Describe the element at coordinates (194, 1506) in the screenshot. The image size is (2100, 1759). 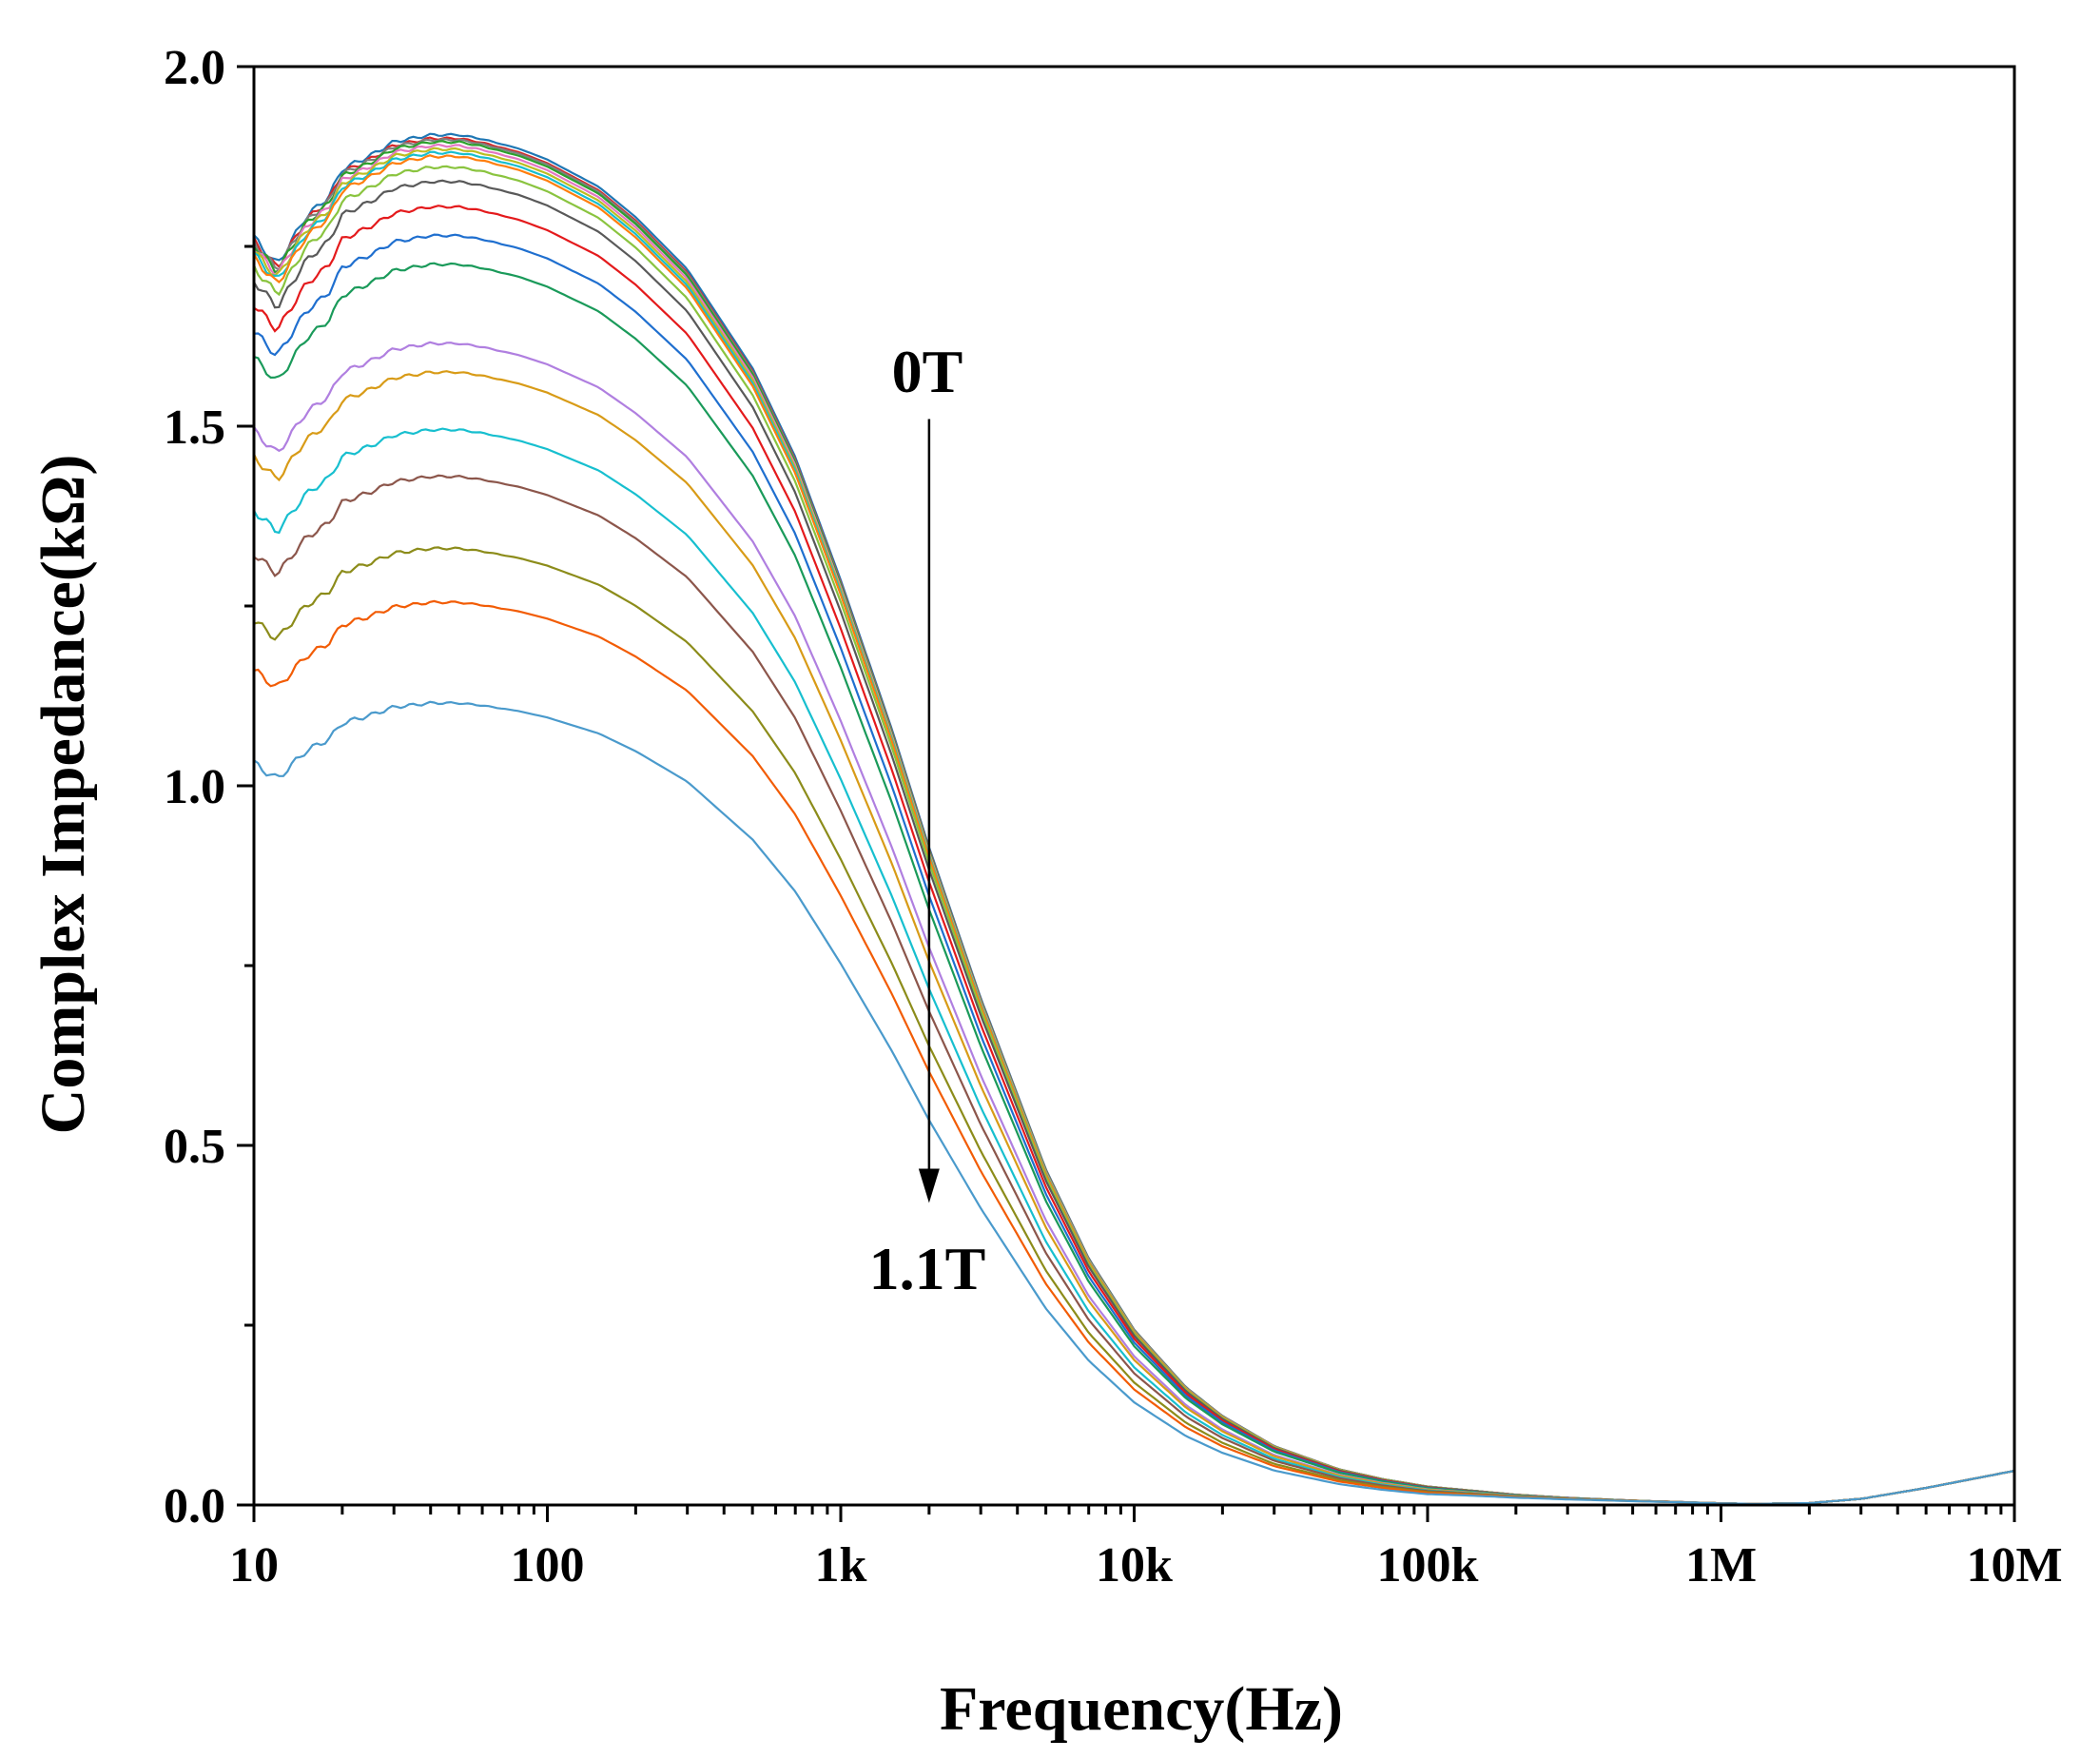
I see `y-tick-label: 0.0` at that location.